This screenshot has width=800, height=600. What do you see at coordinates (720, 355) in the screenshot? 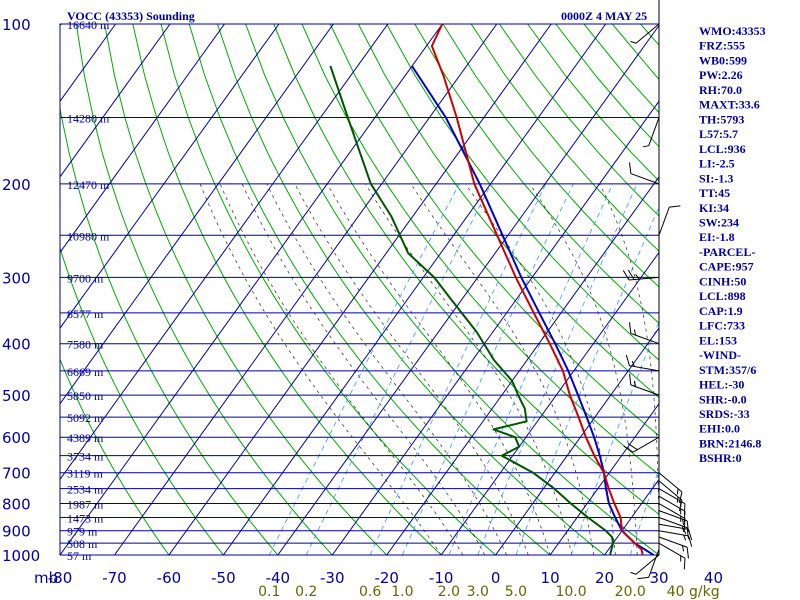
I see `stat-line: -WIND-` at bounding box center [720, 355].